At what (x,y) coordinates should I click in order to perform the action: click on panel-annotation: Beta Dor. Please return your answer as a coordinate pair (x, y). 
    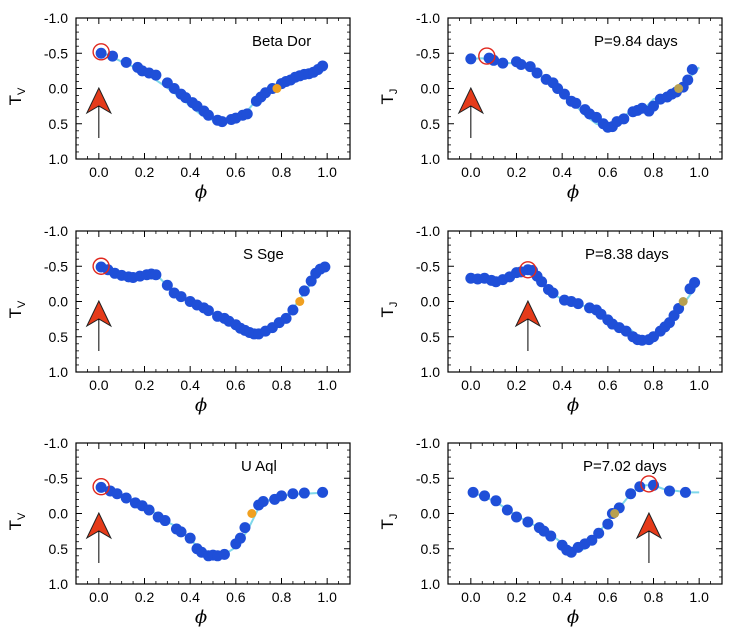
    Looking at the image, I should click on (281, 41).